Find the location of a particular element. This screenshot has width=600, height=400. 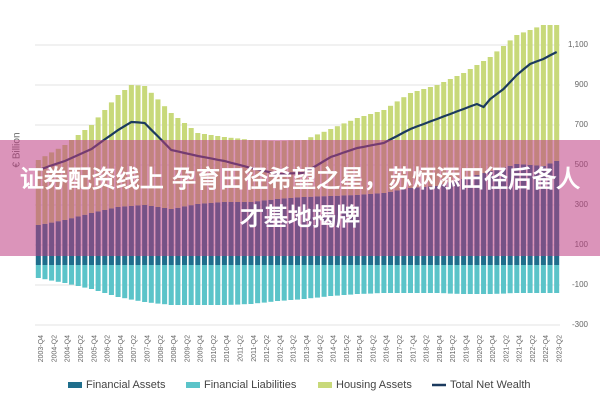

x-tick-label: 2013-Q4 is located at coordinates (307, 348).